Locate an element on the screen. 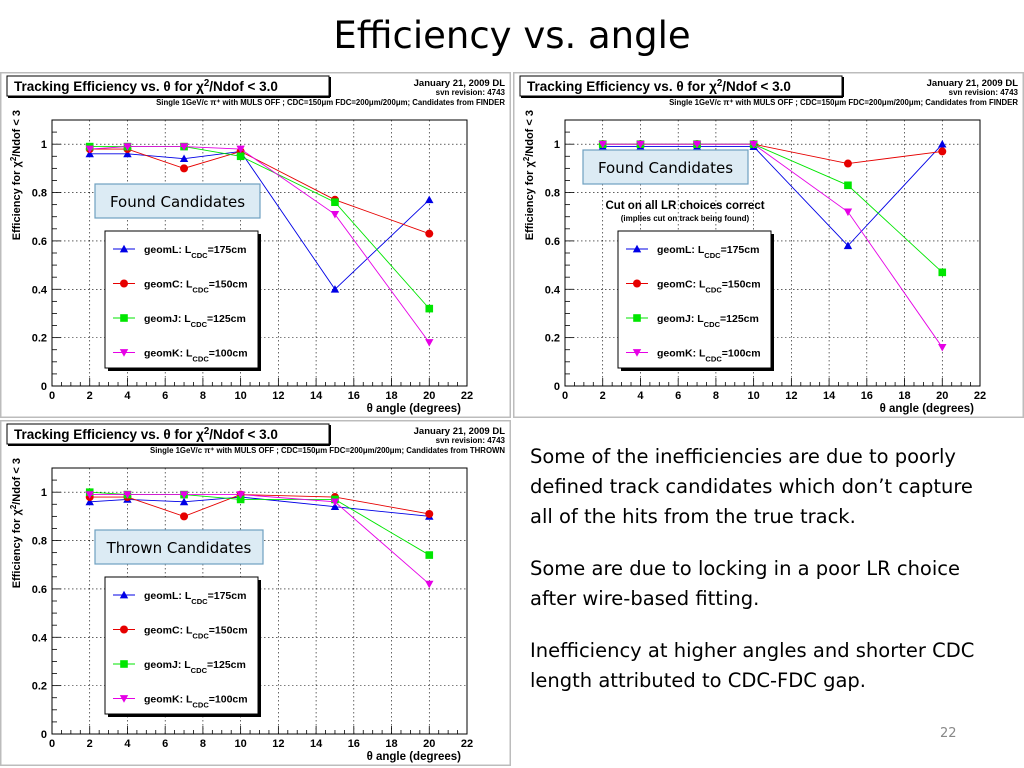  y-tick-label: 0.2 is located at coordinates (39, 687).